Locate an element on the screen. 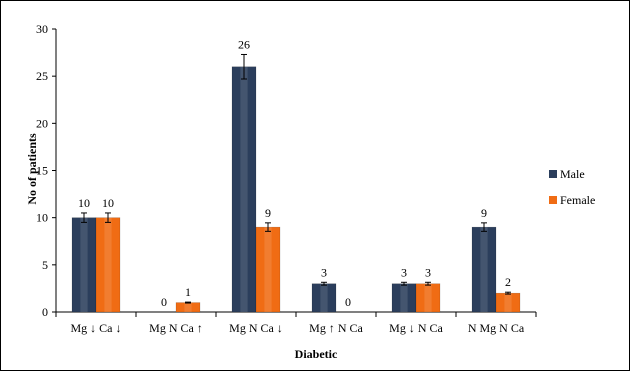 The width and height of the screenshot is (630, 375). bar-female is located at coordinates (268, 269).